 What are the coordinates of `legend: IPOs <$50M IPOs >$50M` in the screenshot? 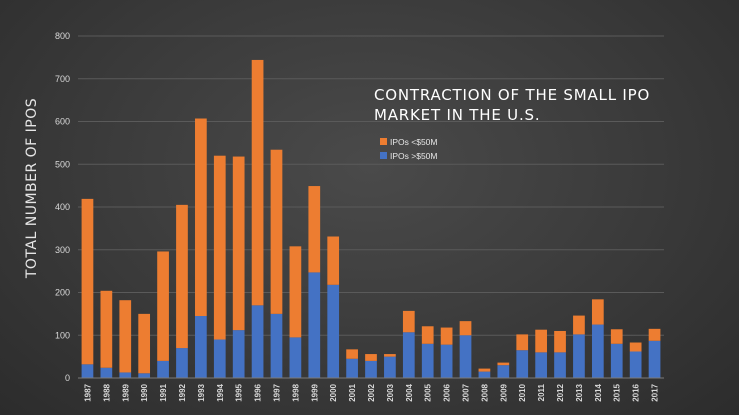 It's located at (408, 149).